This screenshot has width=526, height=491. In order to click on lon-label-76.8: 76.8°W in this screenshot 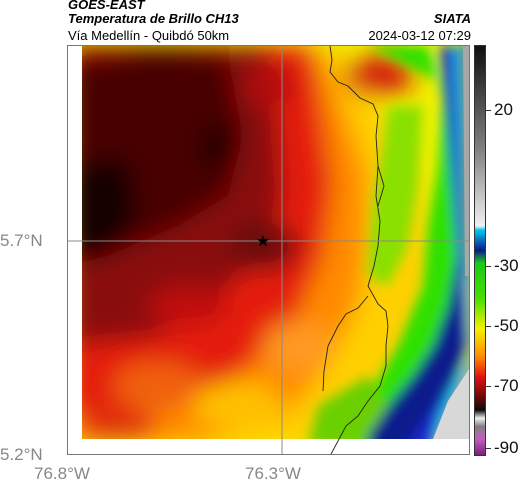, I will do `click(62, 473)`.